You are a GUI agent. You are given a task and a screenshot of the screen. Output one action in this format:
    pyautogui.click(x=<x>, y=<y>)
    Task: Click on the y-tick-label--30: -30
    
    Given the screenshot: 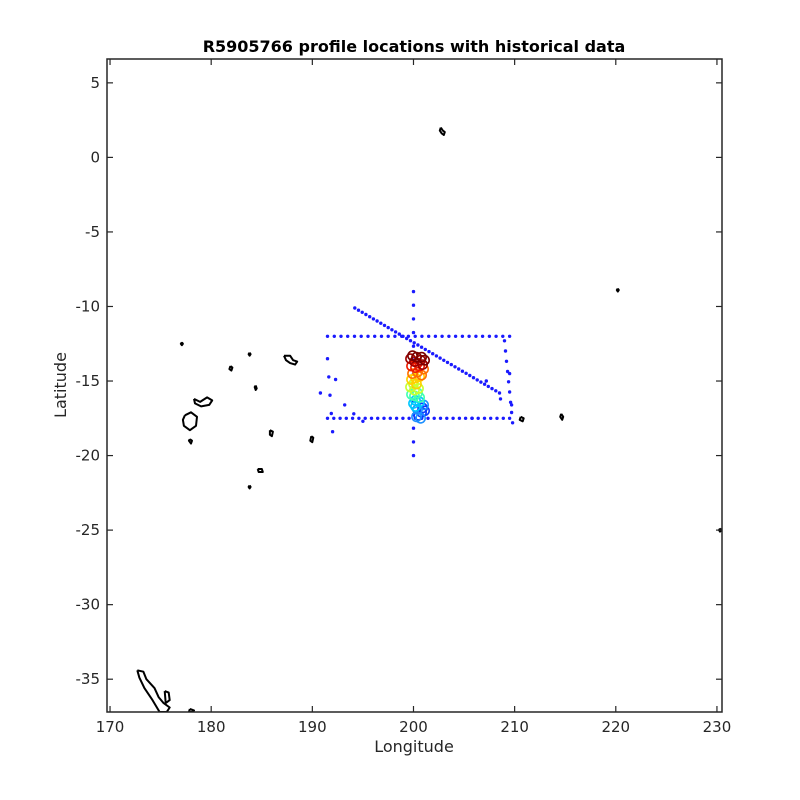 What is the action you would take?
    pyautogui.click(x=88, y=605)
    